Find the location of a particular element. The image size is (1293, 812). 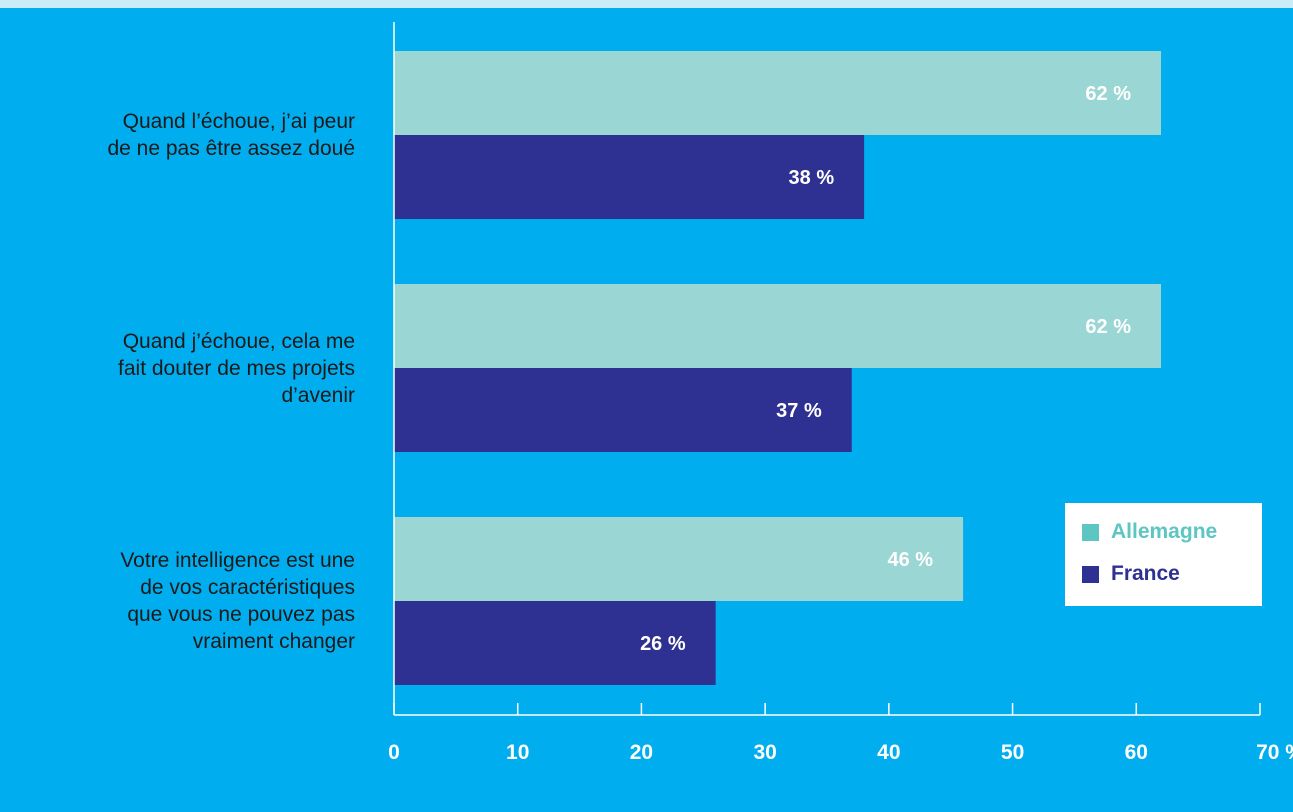

legend-item-allemagne: Allemagne is located at coordinates (1149, 532).